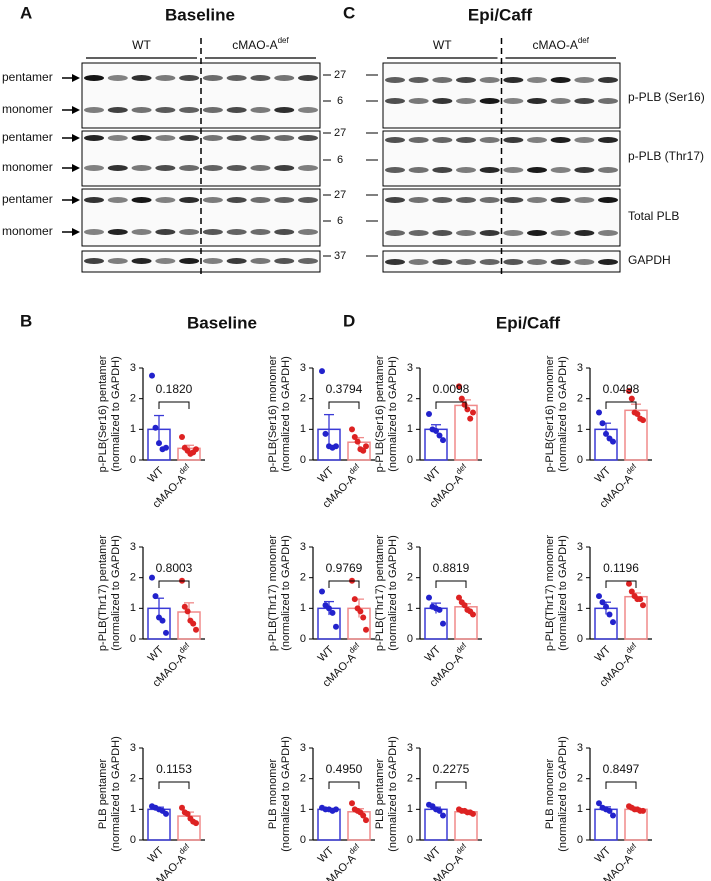  I want to click on y-axis-label: PLB monomer, so click(273, 794).